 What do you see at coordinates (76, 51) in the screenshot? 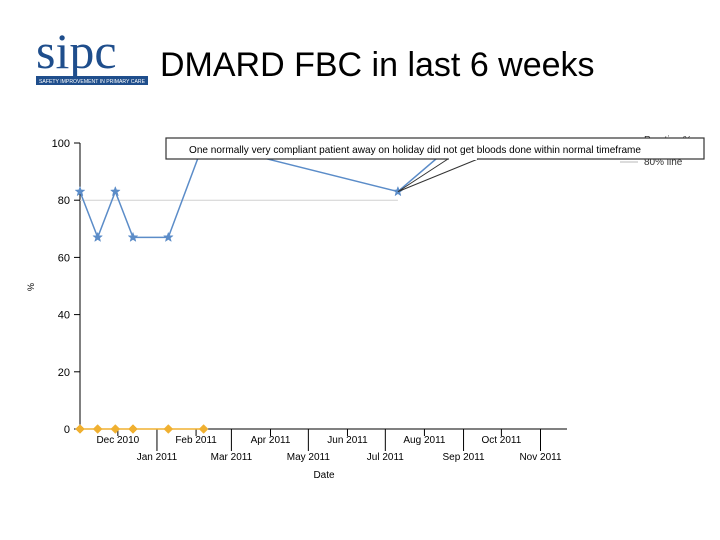
I see `sipc-wordmark: sipc` at bounding box center [76, 51].